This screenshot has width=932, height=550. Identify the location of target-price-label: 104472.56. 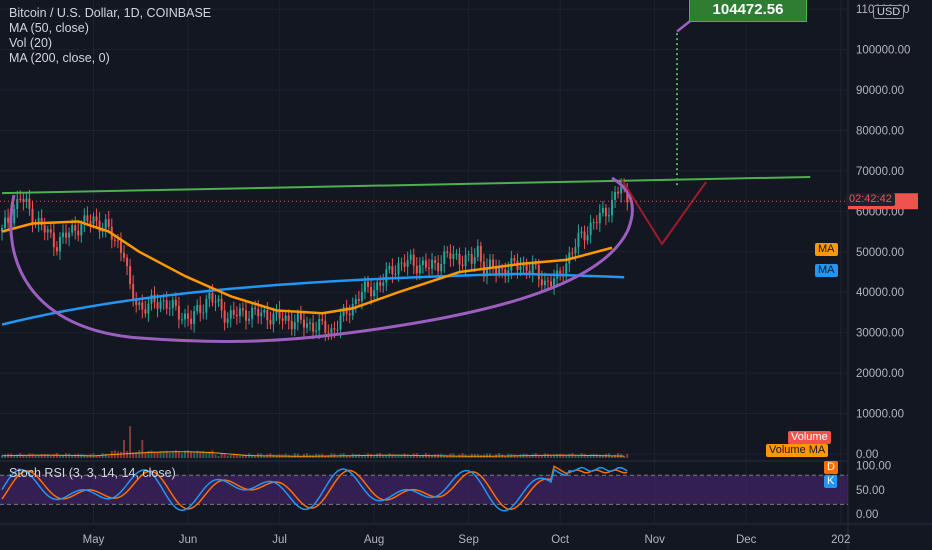
(748, 11).